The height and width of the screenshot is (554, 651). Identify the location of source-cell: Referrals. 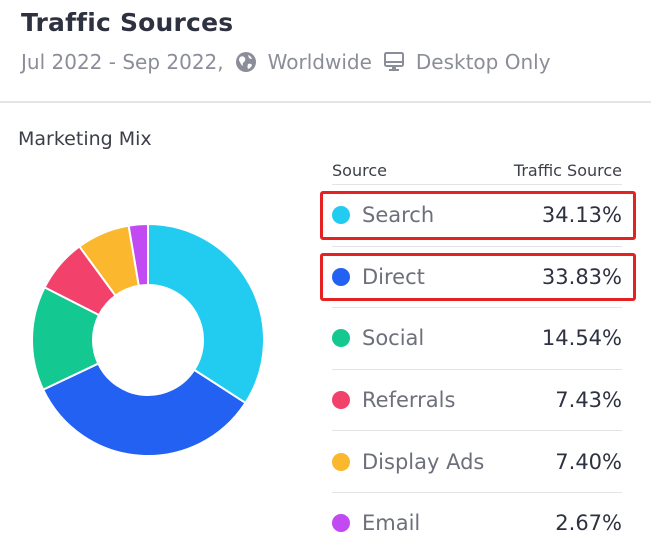
(393, 400).